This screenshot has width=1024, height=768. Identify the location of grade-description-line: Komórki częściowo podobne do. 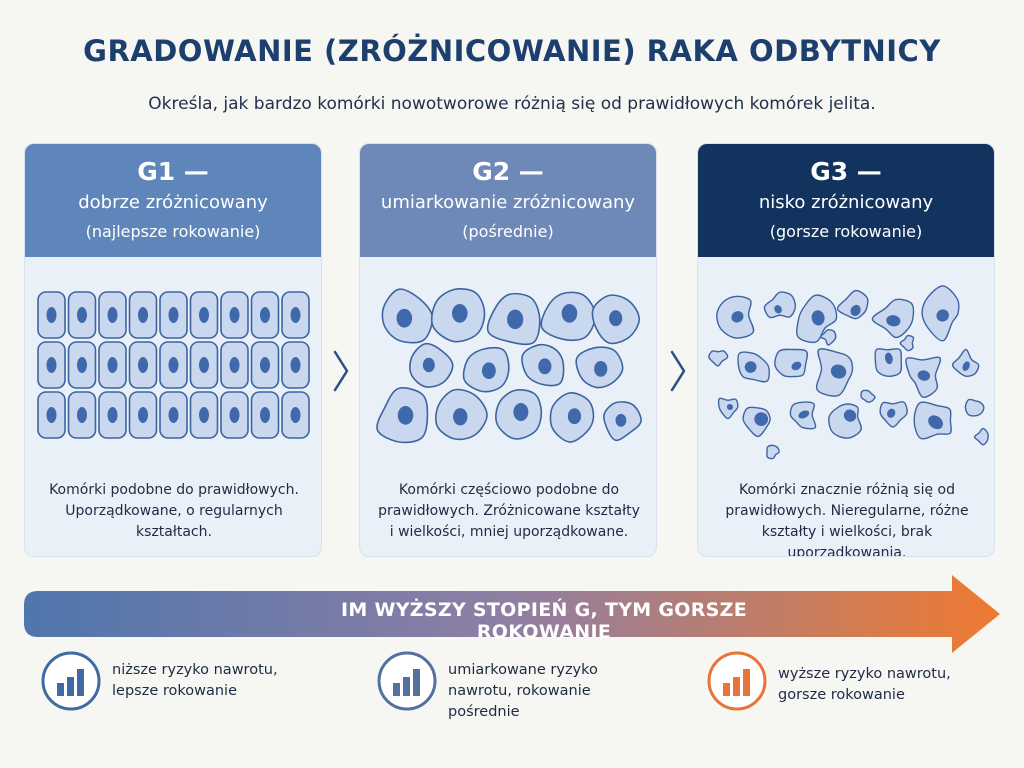
(509, 490).